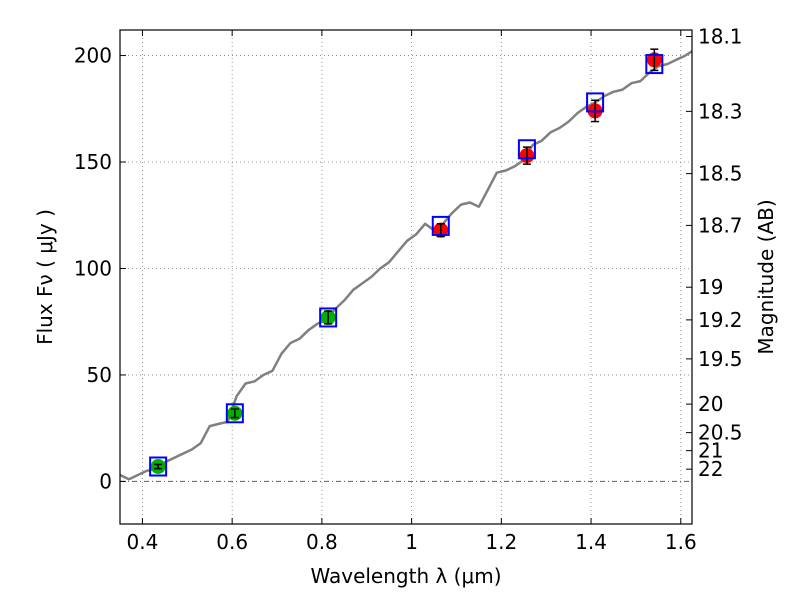 The image size is (800, 600). I want to click on y-axis-label: Flux Fν ( μJy ), so click(45, 277).